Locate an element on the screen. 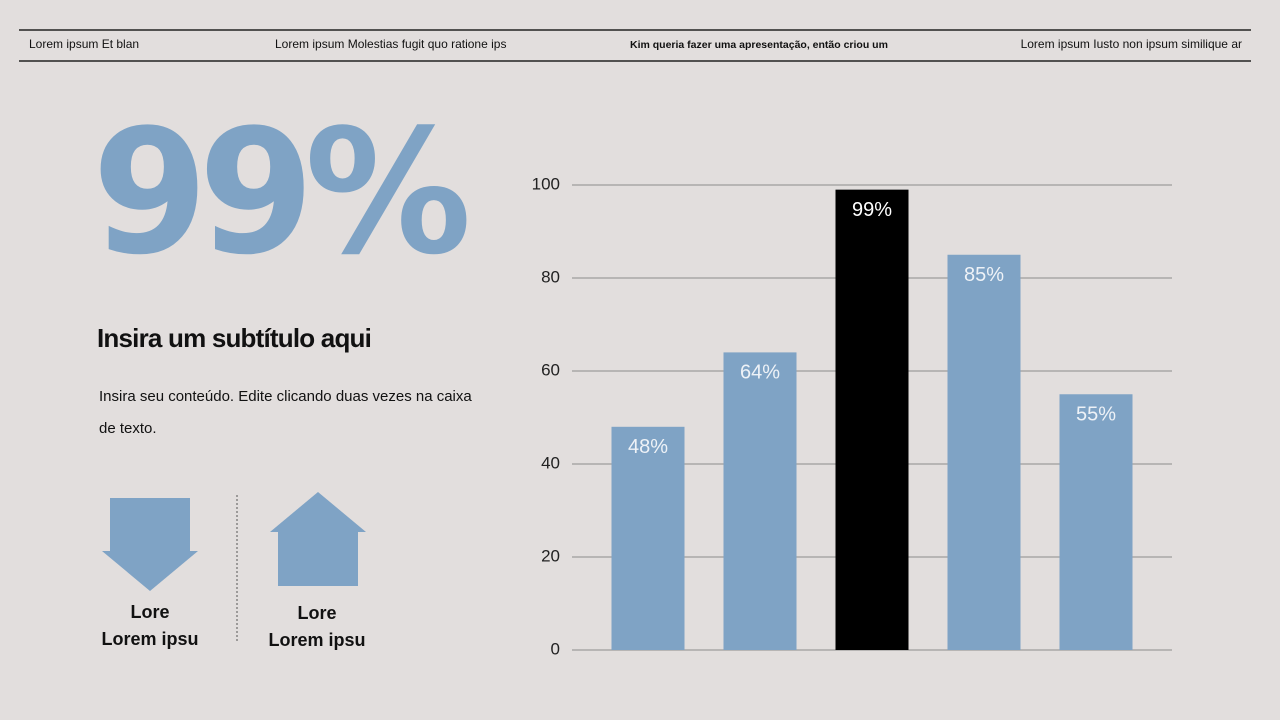  value-label: 64% is located at coordinates (760, 373).